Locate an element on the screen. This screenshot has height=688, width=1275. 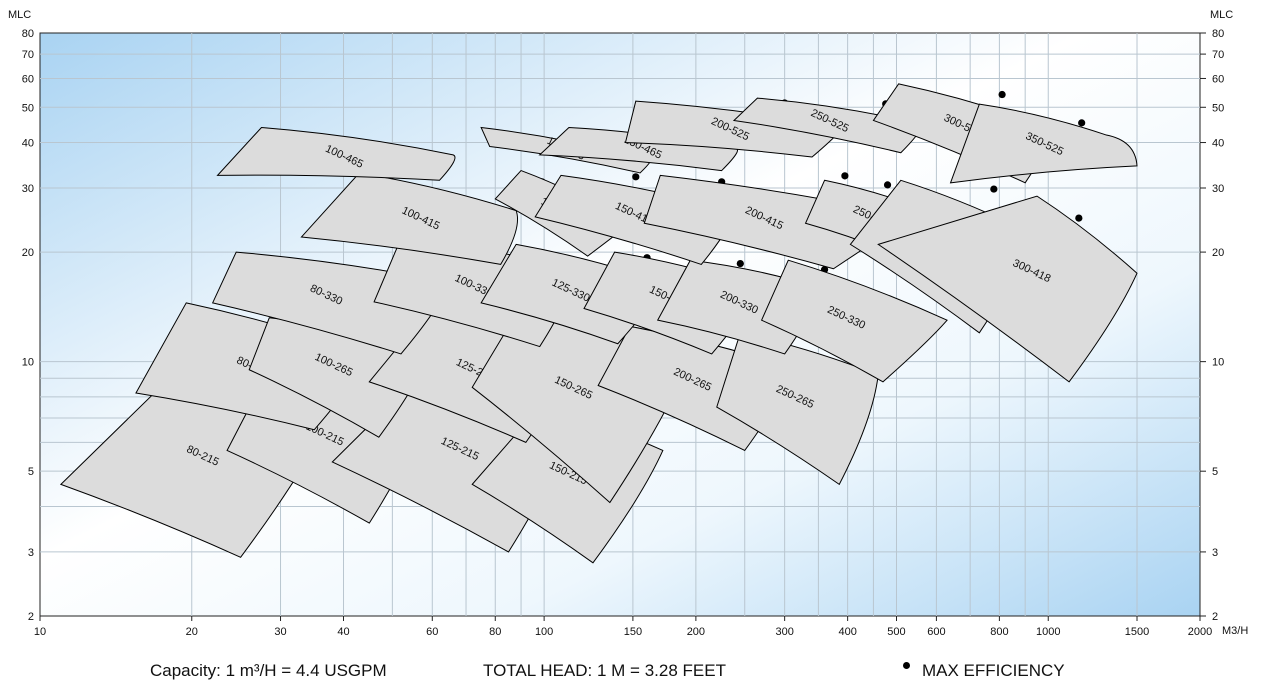
x-tick-label: 1500 is located at coordinates (1137, 632).